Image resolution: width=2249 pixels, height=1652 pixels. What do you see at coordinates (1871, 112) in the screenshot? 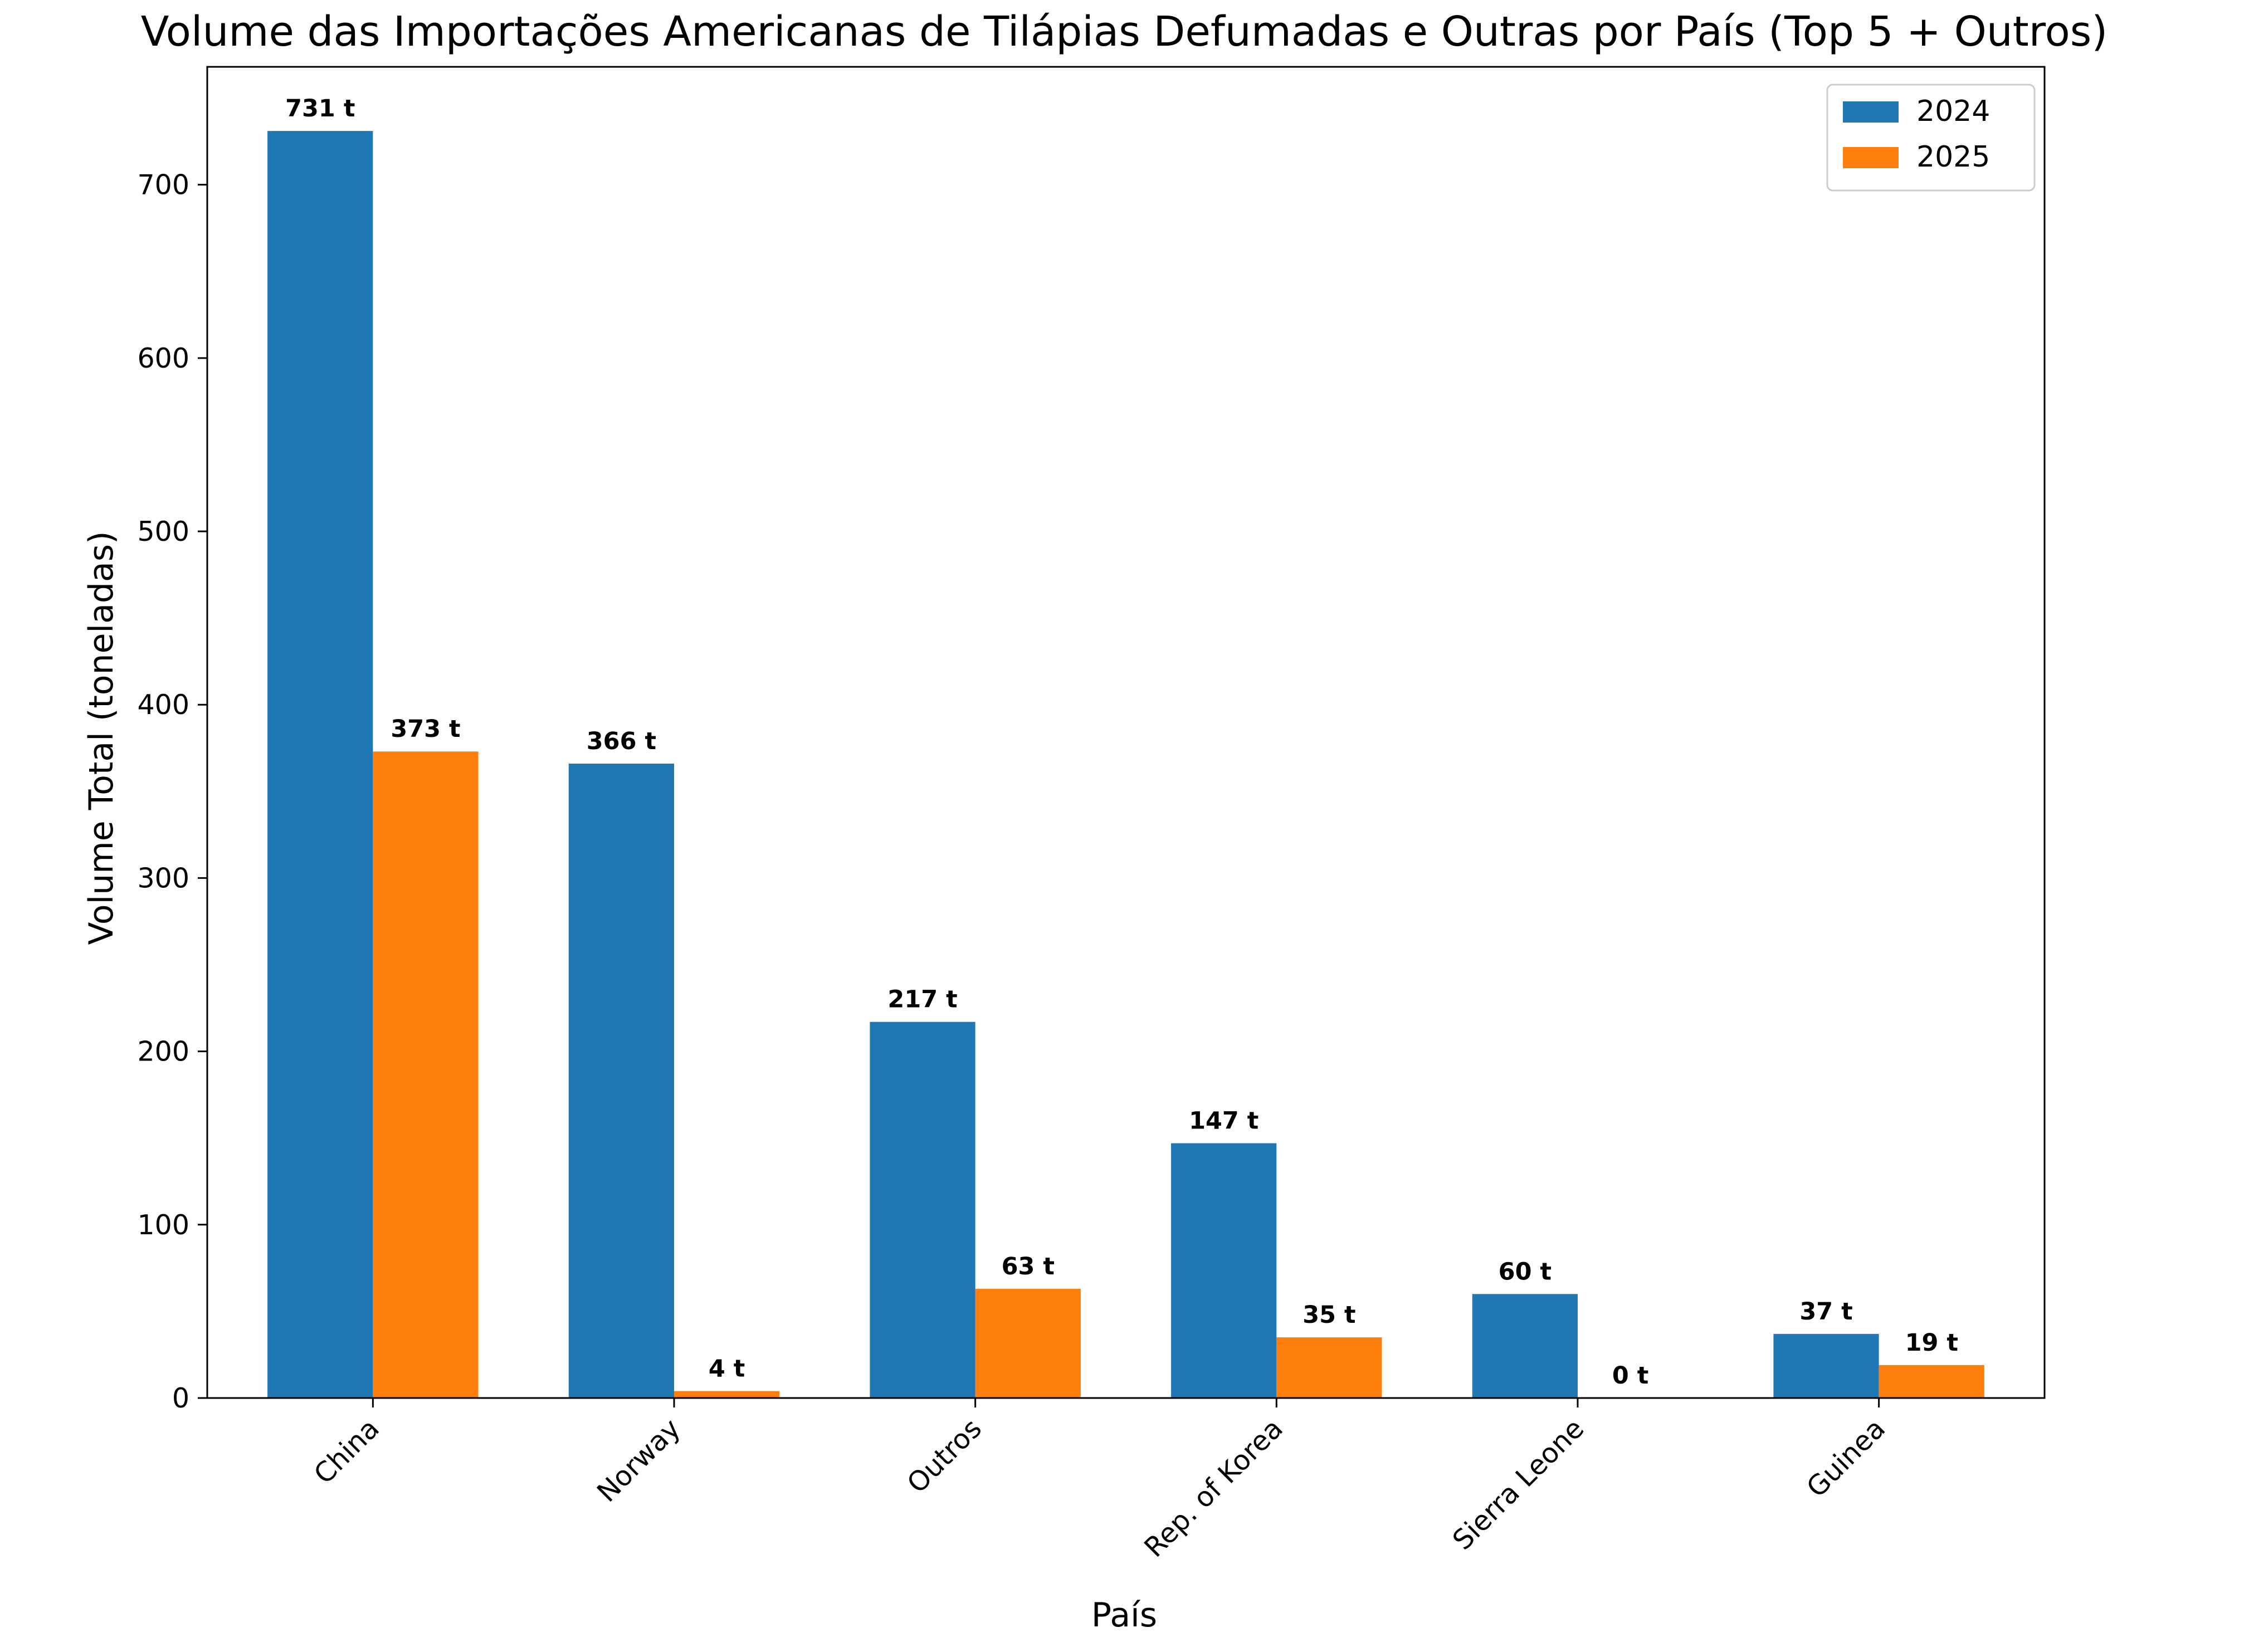
I see `legend-swatch-2024` at bounding box center [1871, 112].